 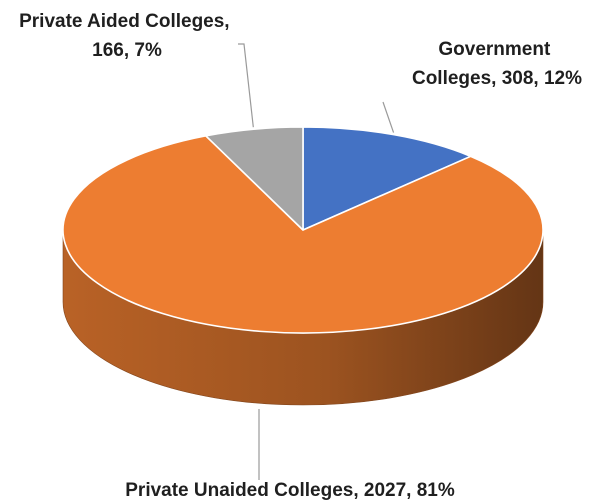 I want to click on data-label-private-unaided: Private Unaided Colleges, 2027, 81%, so click(x=290, y=490).